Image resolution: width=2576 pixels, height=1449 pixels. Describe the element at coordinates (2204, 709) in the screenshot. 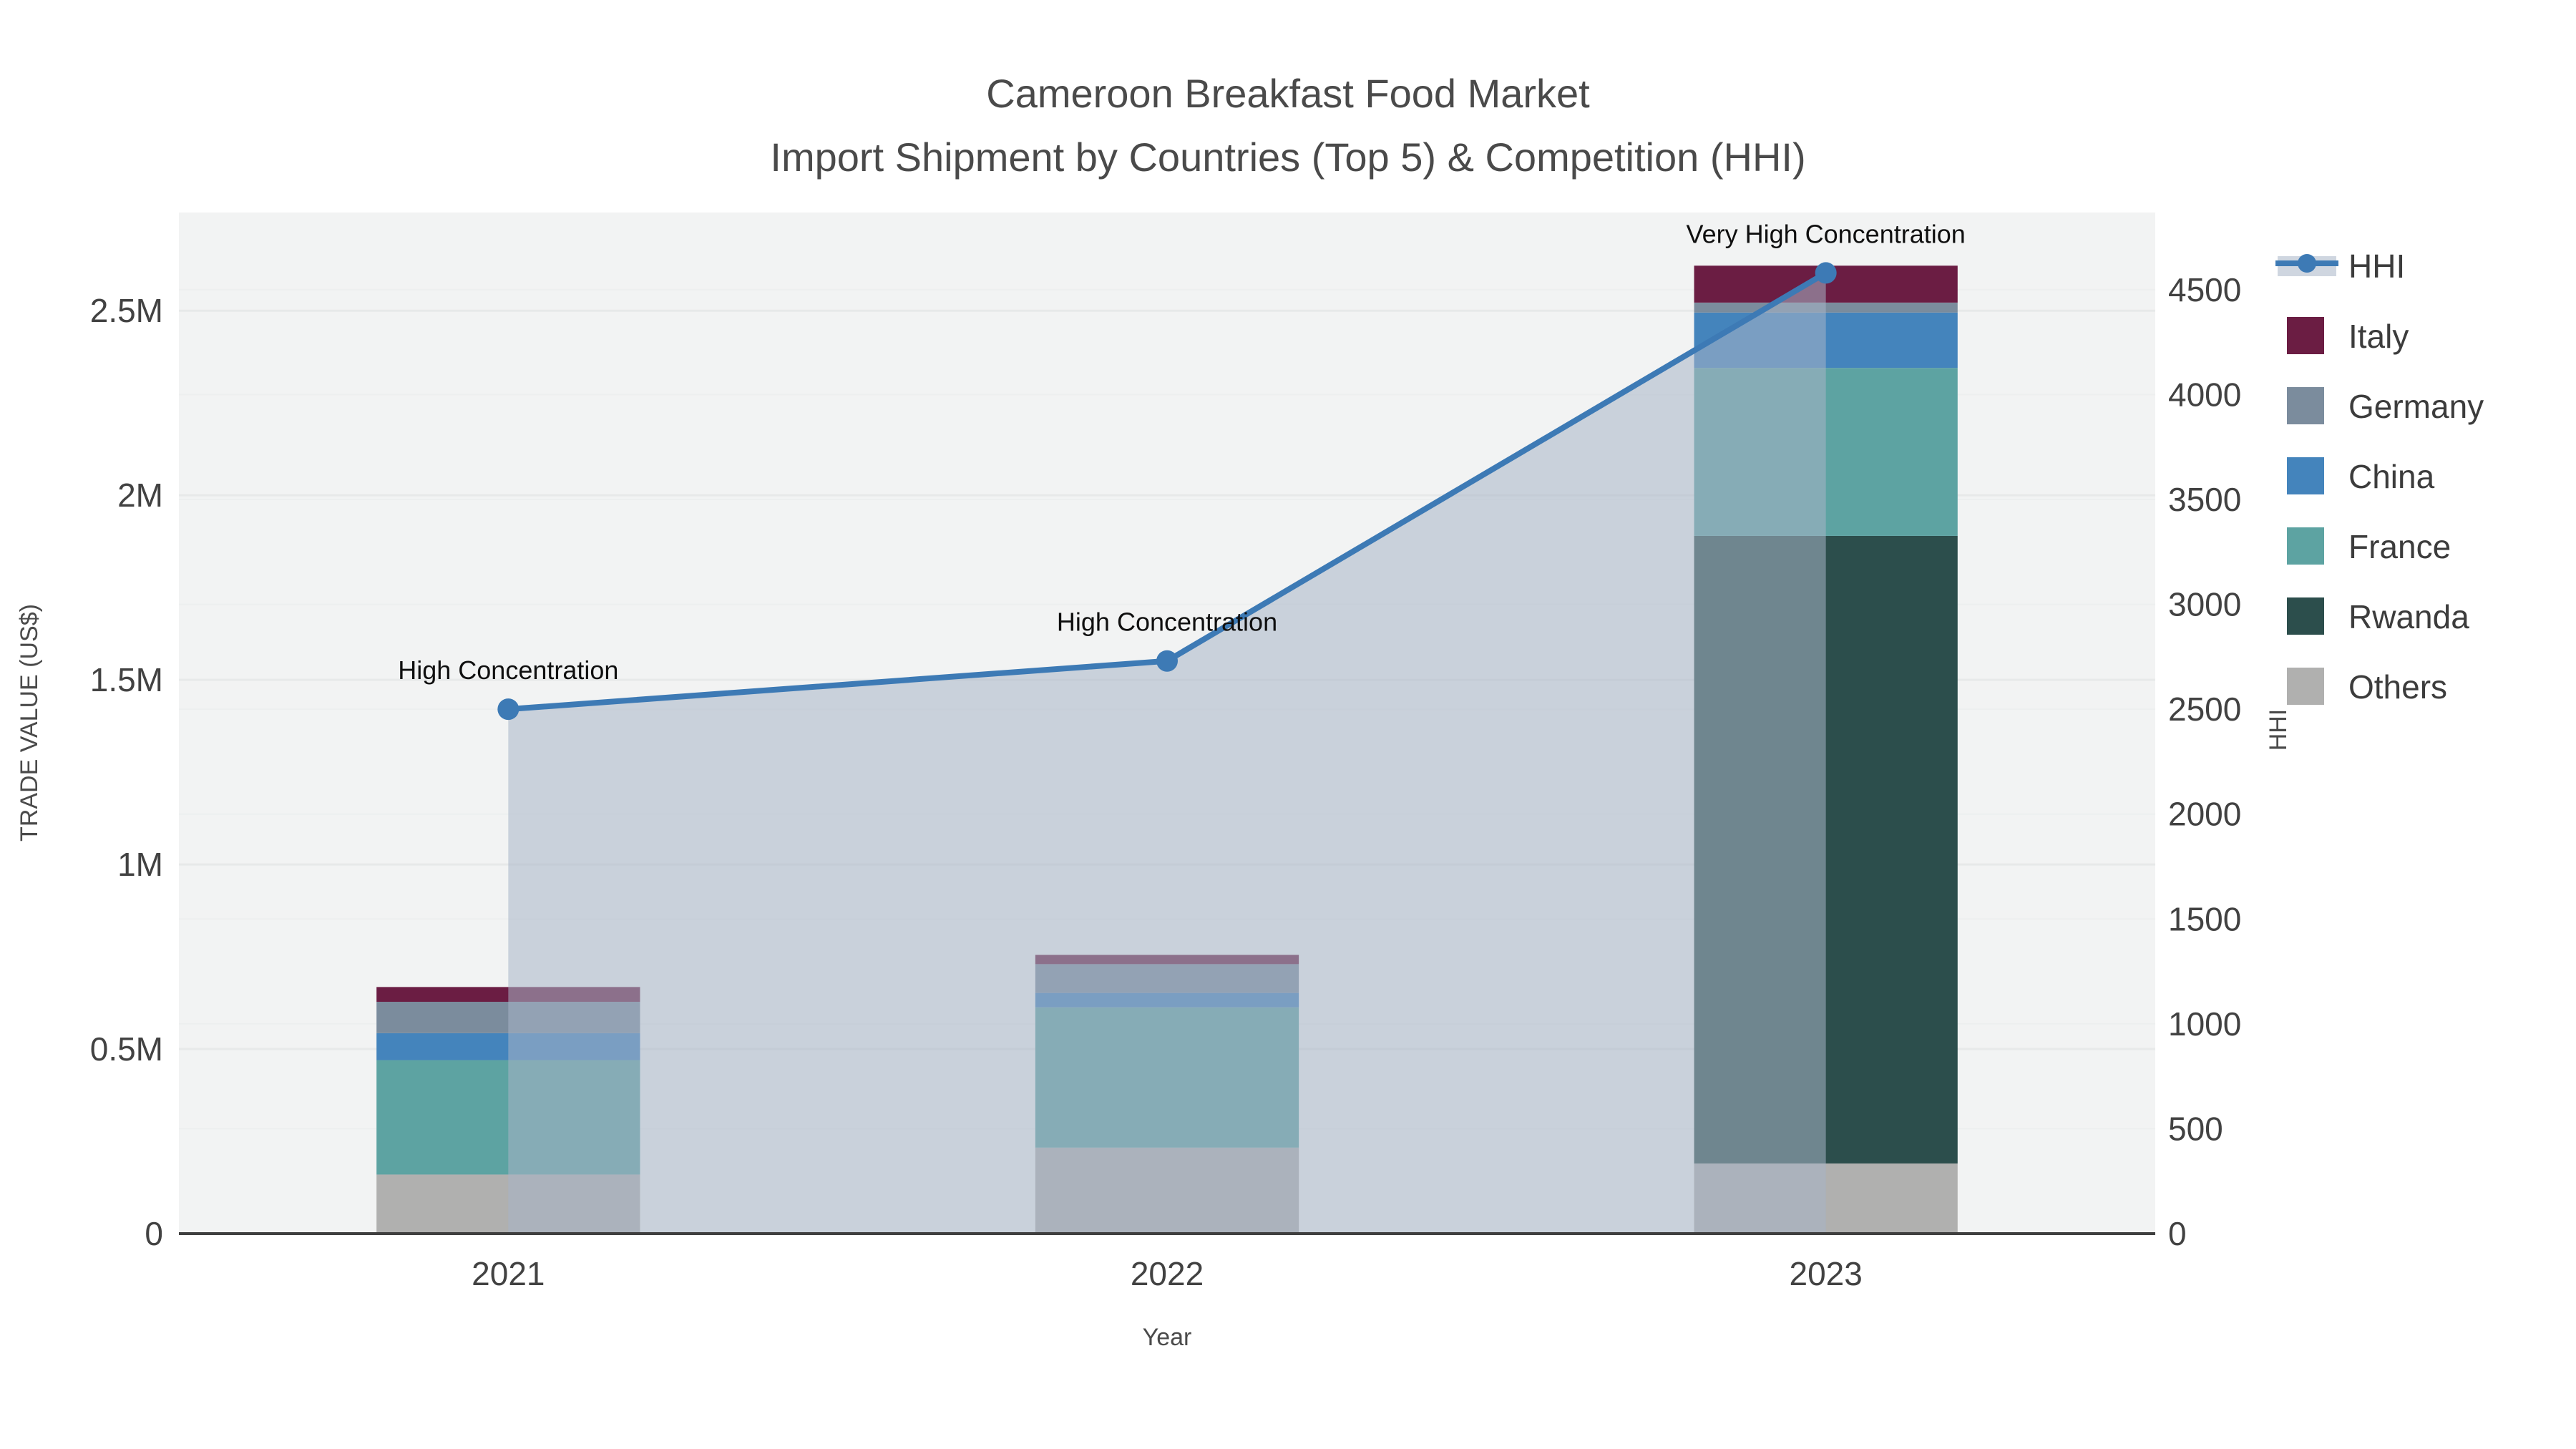

I see `y2-tick-2500: 2500` at that location.